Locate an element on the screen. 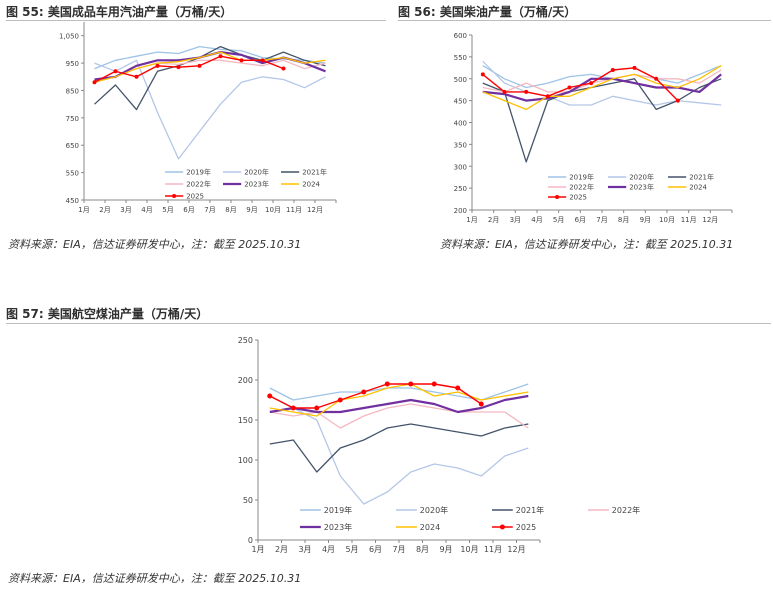 Image resolution: width=773 pixels, height=595 pixels. series-line-2022年 is located at coordinates (602, 81).